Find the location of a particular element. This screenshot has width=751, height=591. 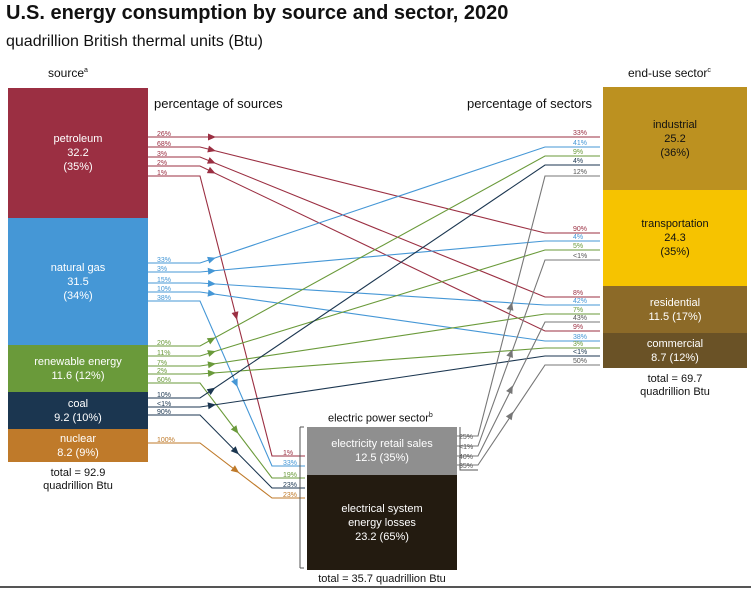

sector-value: 8.7 (12%) is located at coordinates (675, 357).